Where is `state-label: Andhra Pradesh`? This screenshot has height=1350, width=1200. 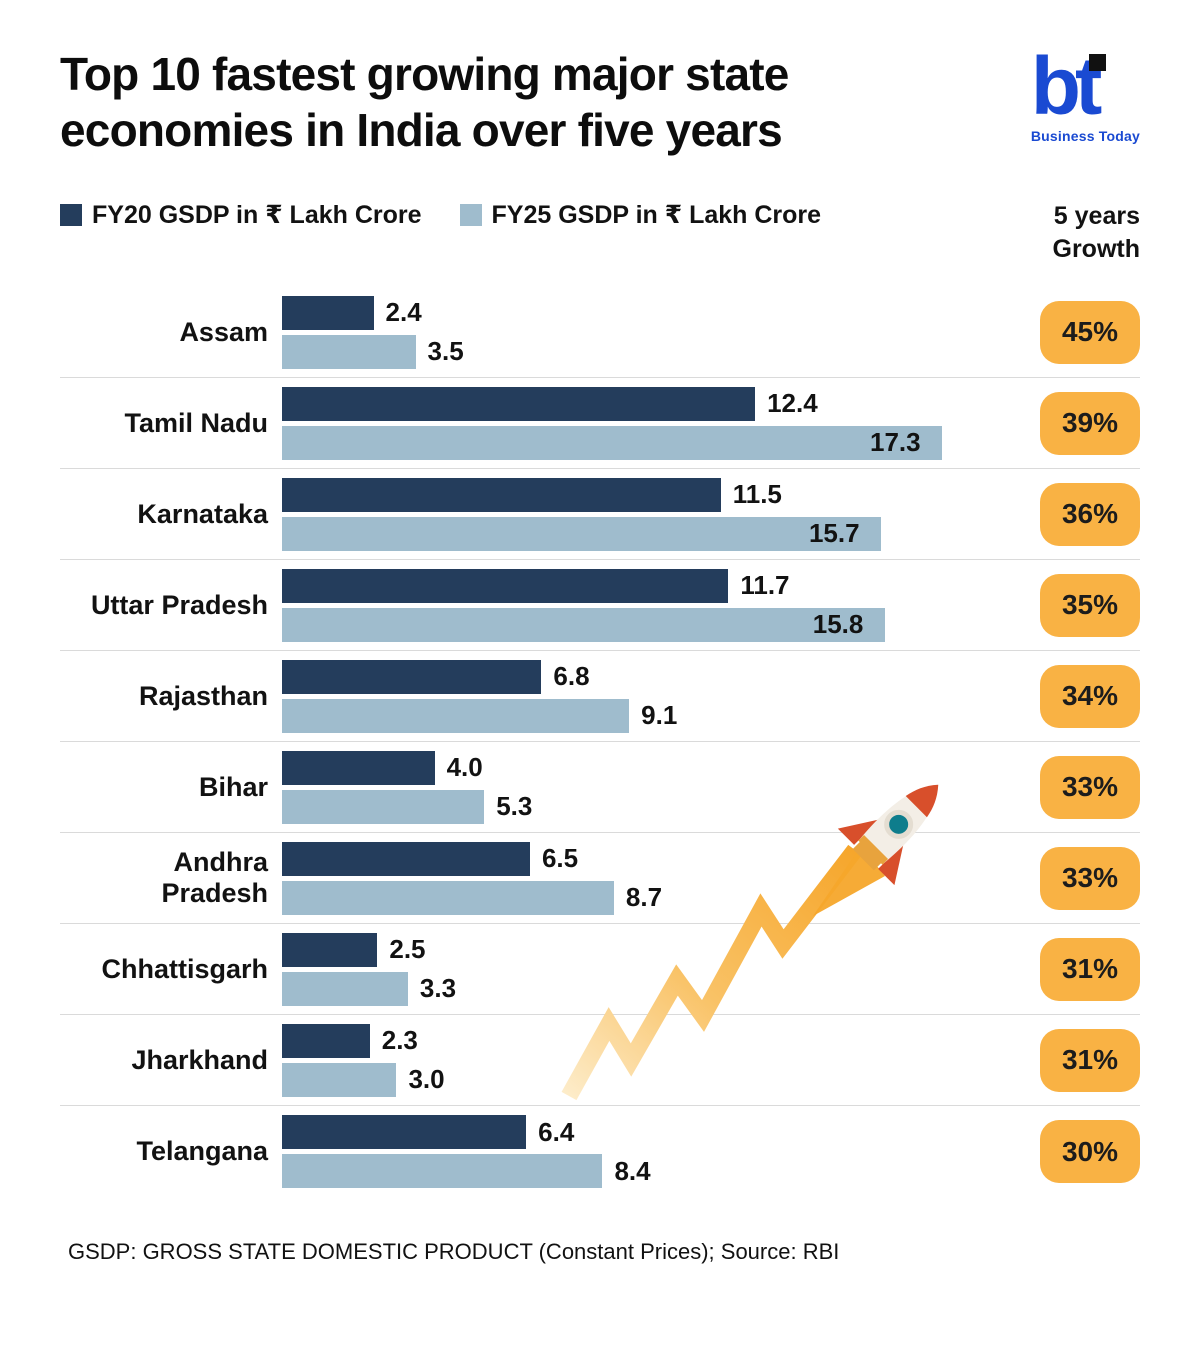
state-label: Andhra Pradesh is located at coordinates (214, 878).